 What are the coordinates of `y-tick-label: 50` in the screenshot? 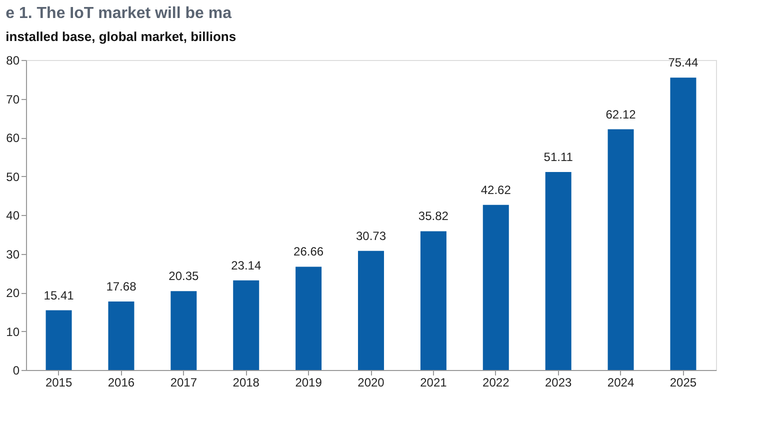 It's located at (13, 177).